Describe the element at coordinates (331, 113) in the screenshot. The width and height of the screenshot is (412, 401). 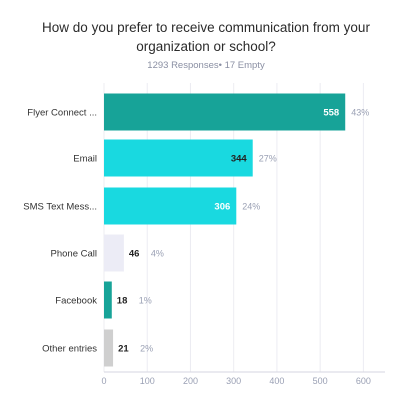
I see `value-label: 558` at that location.